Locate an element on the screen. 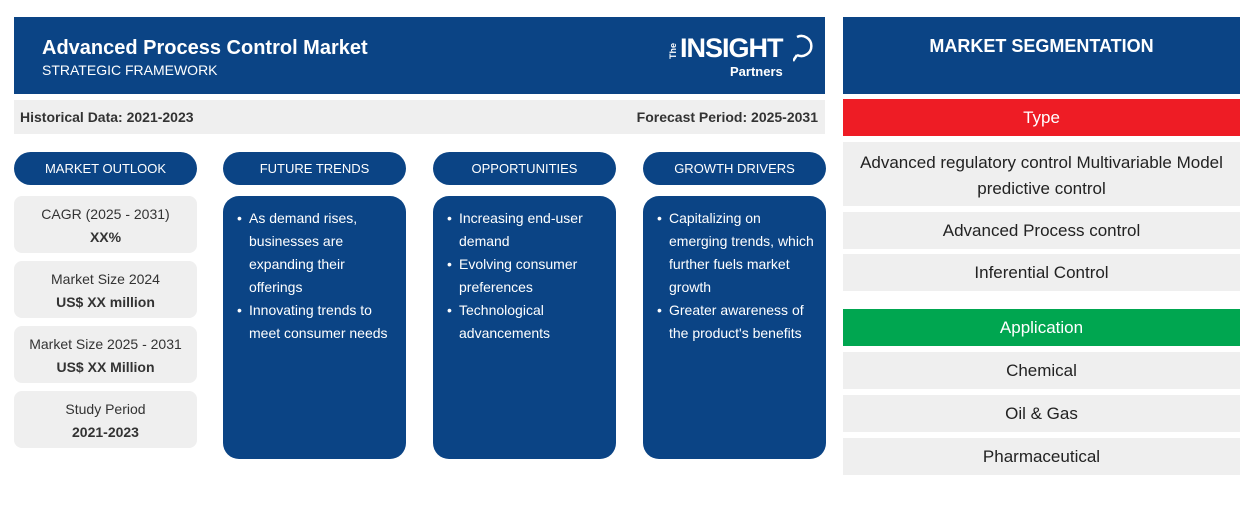 The width and height of the screenshot is (1254, 530). segment-type-title: Type is located at coordinates (1041, 117).